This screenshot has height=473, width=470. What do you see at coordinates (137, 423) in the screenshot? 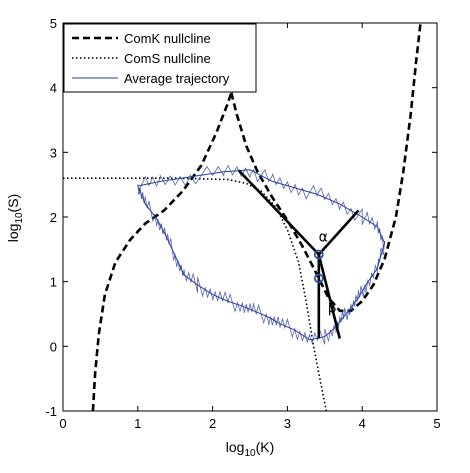
I see `x-tick-label: 1` at bounding box center [137, 423].